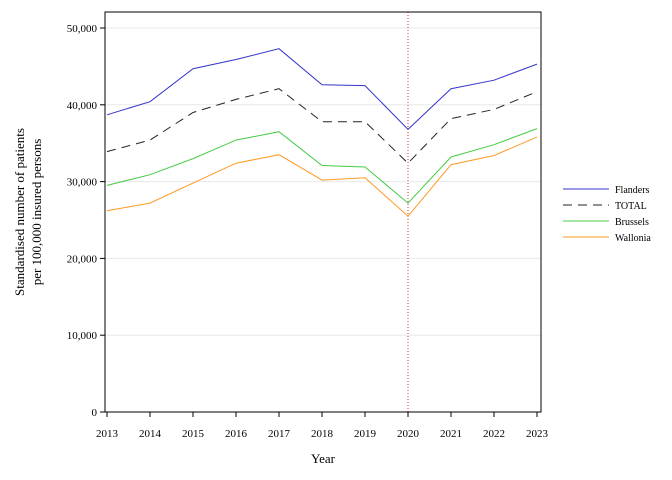 The image size is (672, 480). I want to click on y-axis-title-line-1: Standardised number of patients, so click(19, 212).